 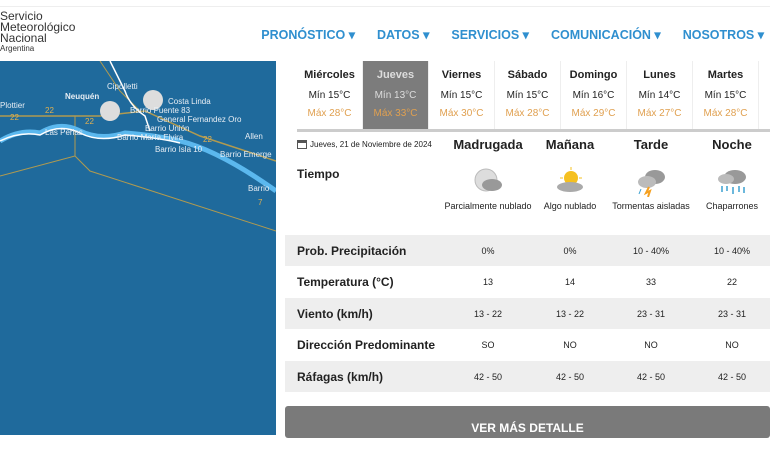 What do you see at coordinates (527, 250) in the screenshot?
I see `table-row: Prob. Precipitación 0% 0% 10 - 40% 10 - 40%` at bounding box center [527, 250].